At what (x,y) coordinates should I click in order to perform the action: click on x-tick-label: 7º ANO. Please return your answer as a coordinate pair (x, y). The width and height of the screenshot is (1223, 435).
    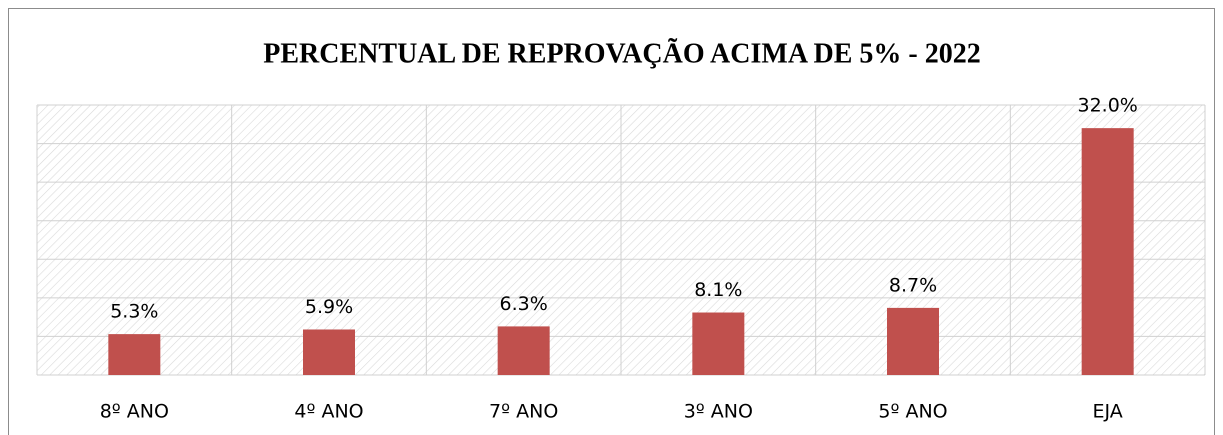
    Looking at the image, I should click on (523, 412).